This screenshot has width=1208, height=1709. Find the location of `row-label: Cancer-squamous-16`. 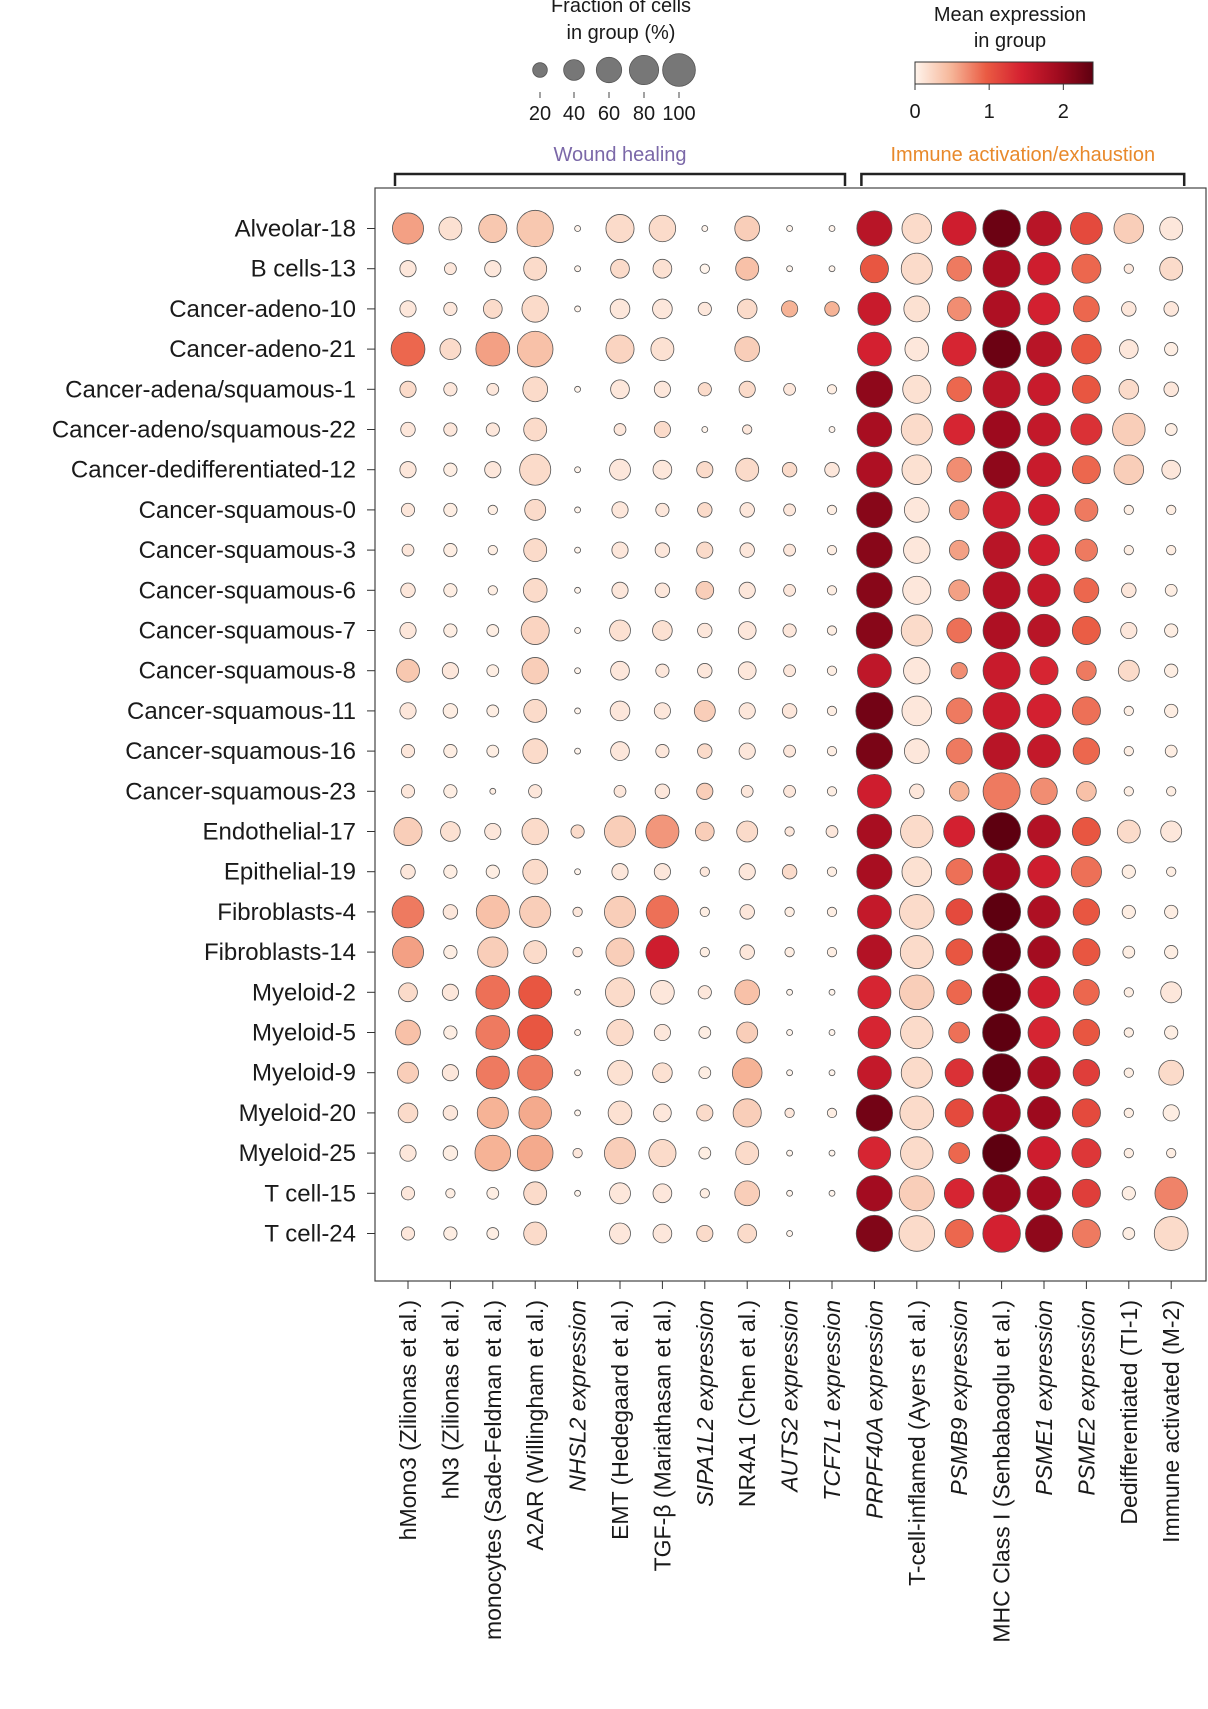

row-label: Cancer-squamous-16 is located at coordinates (240, 751).